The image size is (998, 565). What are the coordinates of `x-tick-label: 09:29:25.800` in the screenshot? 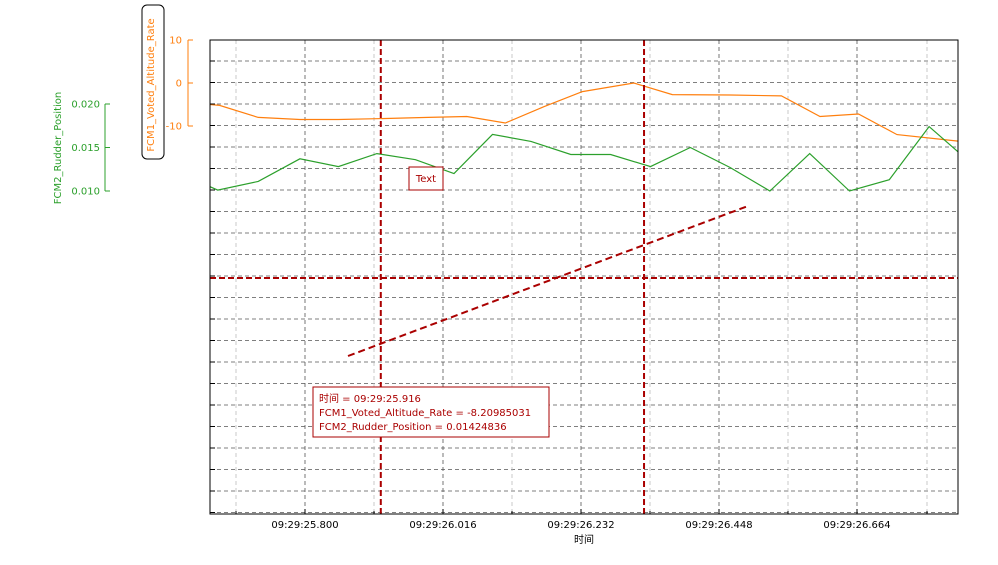 It's located at (304, 525).